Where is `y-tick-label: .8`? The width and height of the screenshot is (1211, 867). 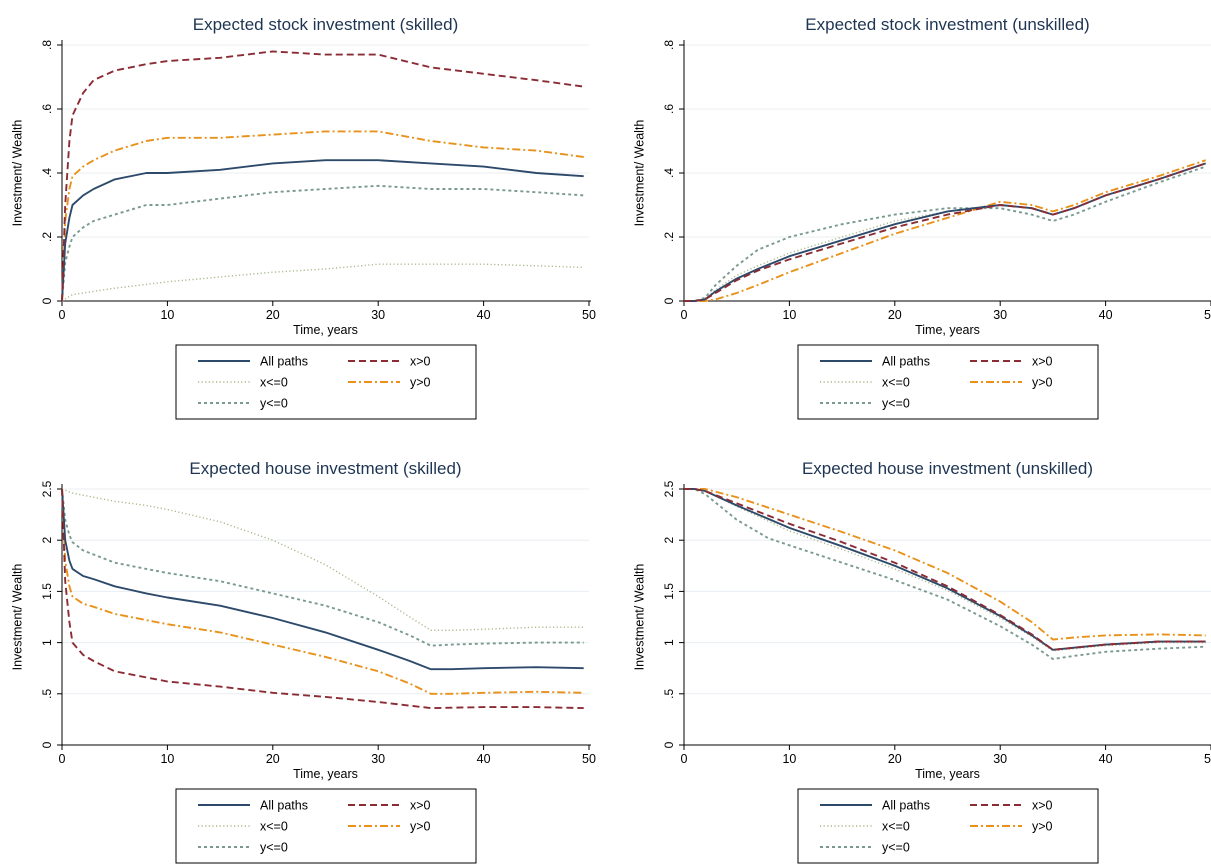 y-tick-label: .8 is located at coordinates (47, 45).